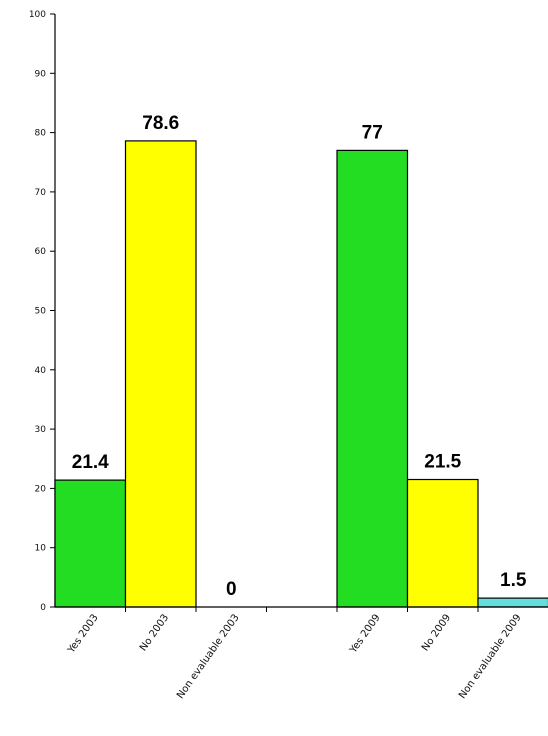  What do you see at coordinates (41, 193) in the screenshot?
I see `y-tick-label: 70` at bounding box center [41, 193].